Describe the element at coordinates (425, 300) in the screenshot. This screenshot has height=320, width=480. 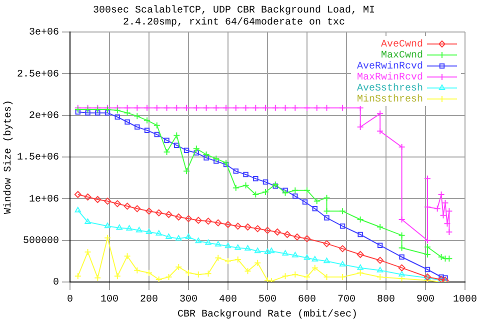
I see `x-tick-label: 900` at that location.